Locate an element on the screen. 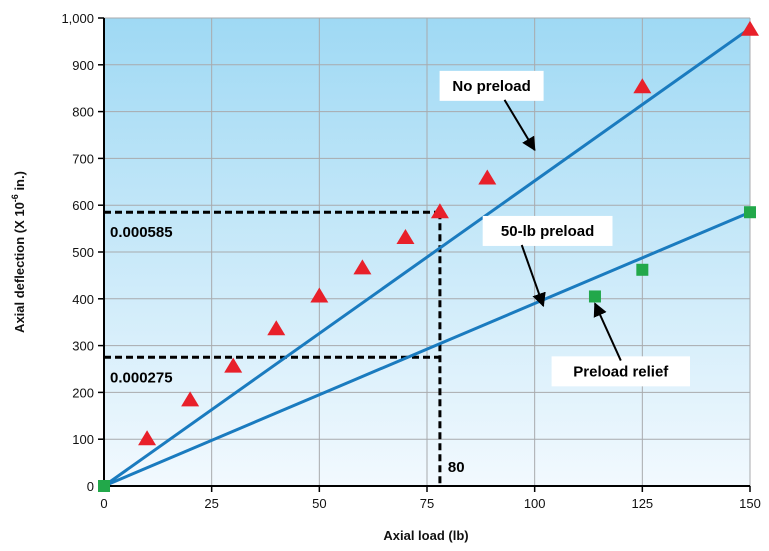 The image size is (769, 551). y-tick-label-5: 500 is located at coordinates (83, 252).